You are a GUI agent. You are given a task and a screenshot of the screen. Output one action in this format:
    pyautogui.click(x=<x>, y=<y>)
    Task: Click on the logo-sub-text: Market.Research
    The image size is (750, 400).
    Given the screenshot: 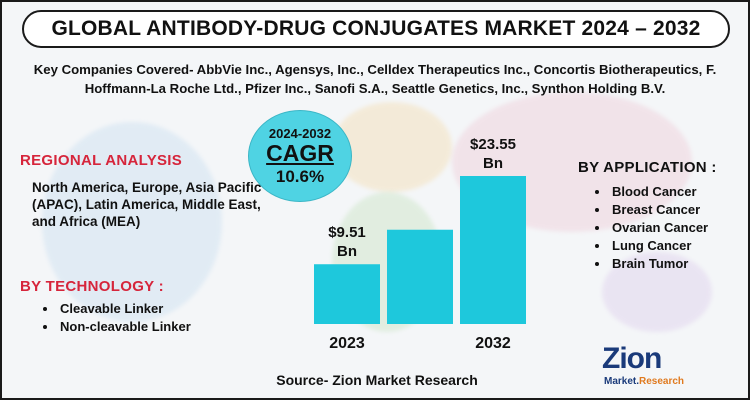 What is the action you would take?
    pyautogui.click(x=644, y=381)
    